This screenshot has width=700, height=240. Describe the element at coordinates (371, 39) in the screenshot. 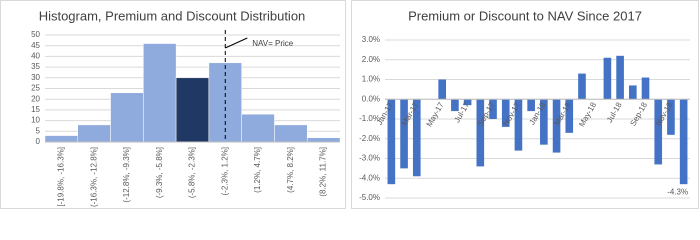

I see `y-tick-label: 3.0%` at that location.